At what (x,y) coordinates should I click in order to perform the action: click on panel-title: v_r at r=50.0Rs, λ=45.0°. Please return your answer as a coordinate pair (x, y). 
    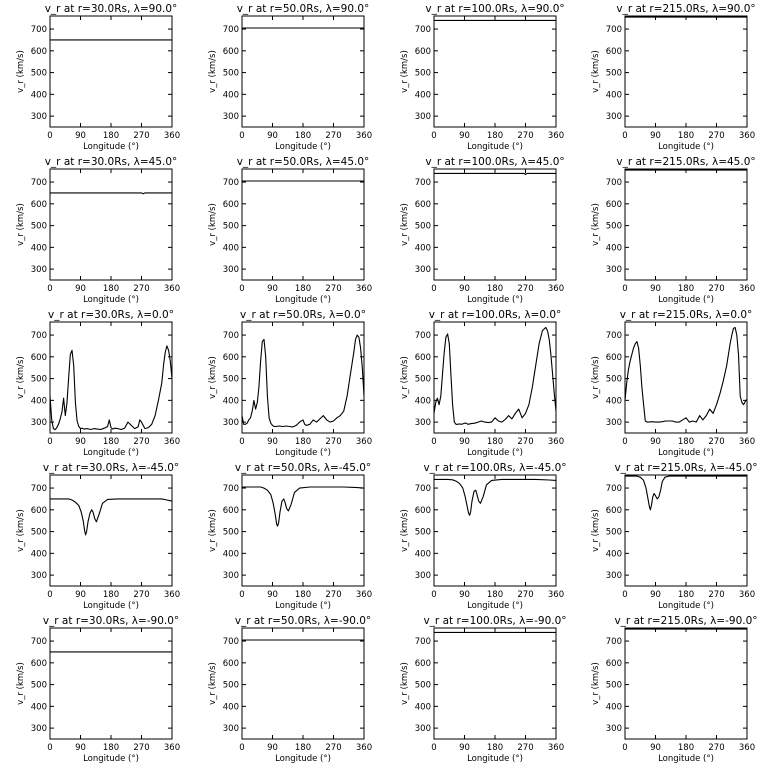
    Looking at the image, I should click on (303, 162).